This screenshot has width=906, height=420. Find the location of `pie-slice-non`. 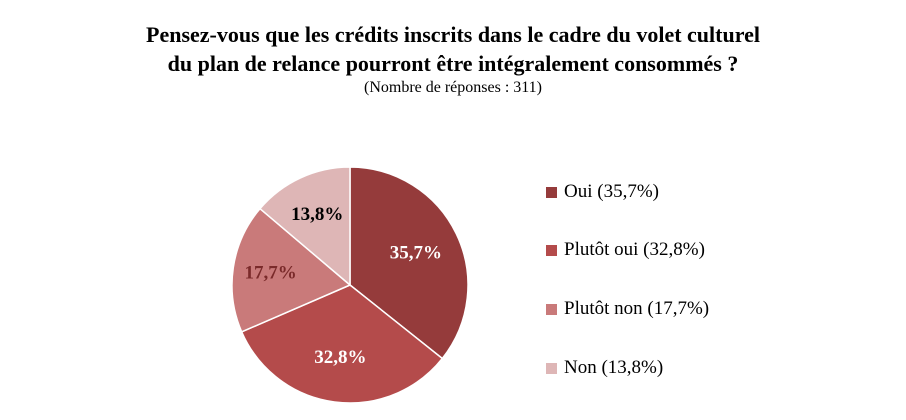

pie-slice-non is located at coordinates (304, 226).